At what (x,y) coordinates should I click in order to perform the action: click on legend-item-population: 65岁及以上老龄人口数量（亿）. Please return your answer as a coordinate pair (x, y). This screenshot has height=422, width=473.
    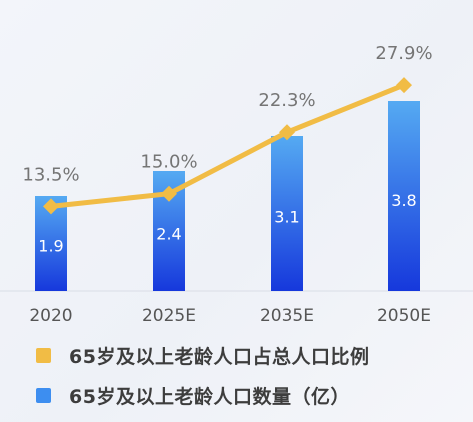
    Looking at the image, I should click on (193, 395).